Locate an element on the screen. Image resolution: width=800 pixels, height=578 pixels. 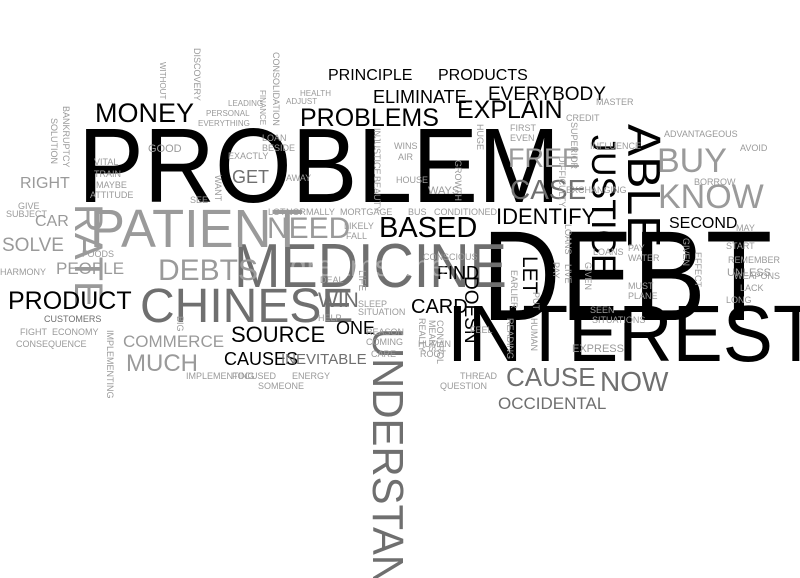
word-win: WIN is located at coordinates (338, 300).